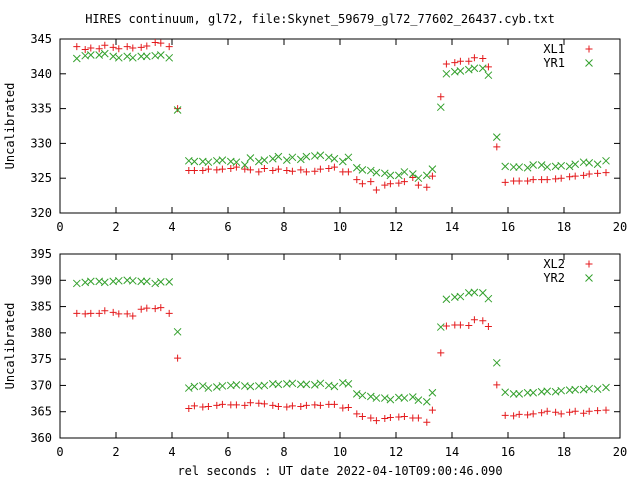  What do you see at coordinates (41, 280) in the screenshot?
I see `y-tick-label: 390` at bounding box center [41, 280].